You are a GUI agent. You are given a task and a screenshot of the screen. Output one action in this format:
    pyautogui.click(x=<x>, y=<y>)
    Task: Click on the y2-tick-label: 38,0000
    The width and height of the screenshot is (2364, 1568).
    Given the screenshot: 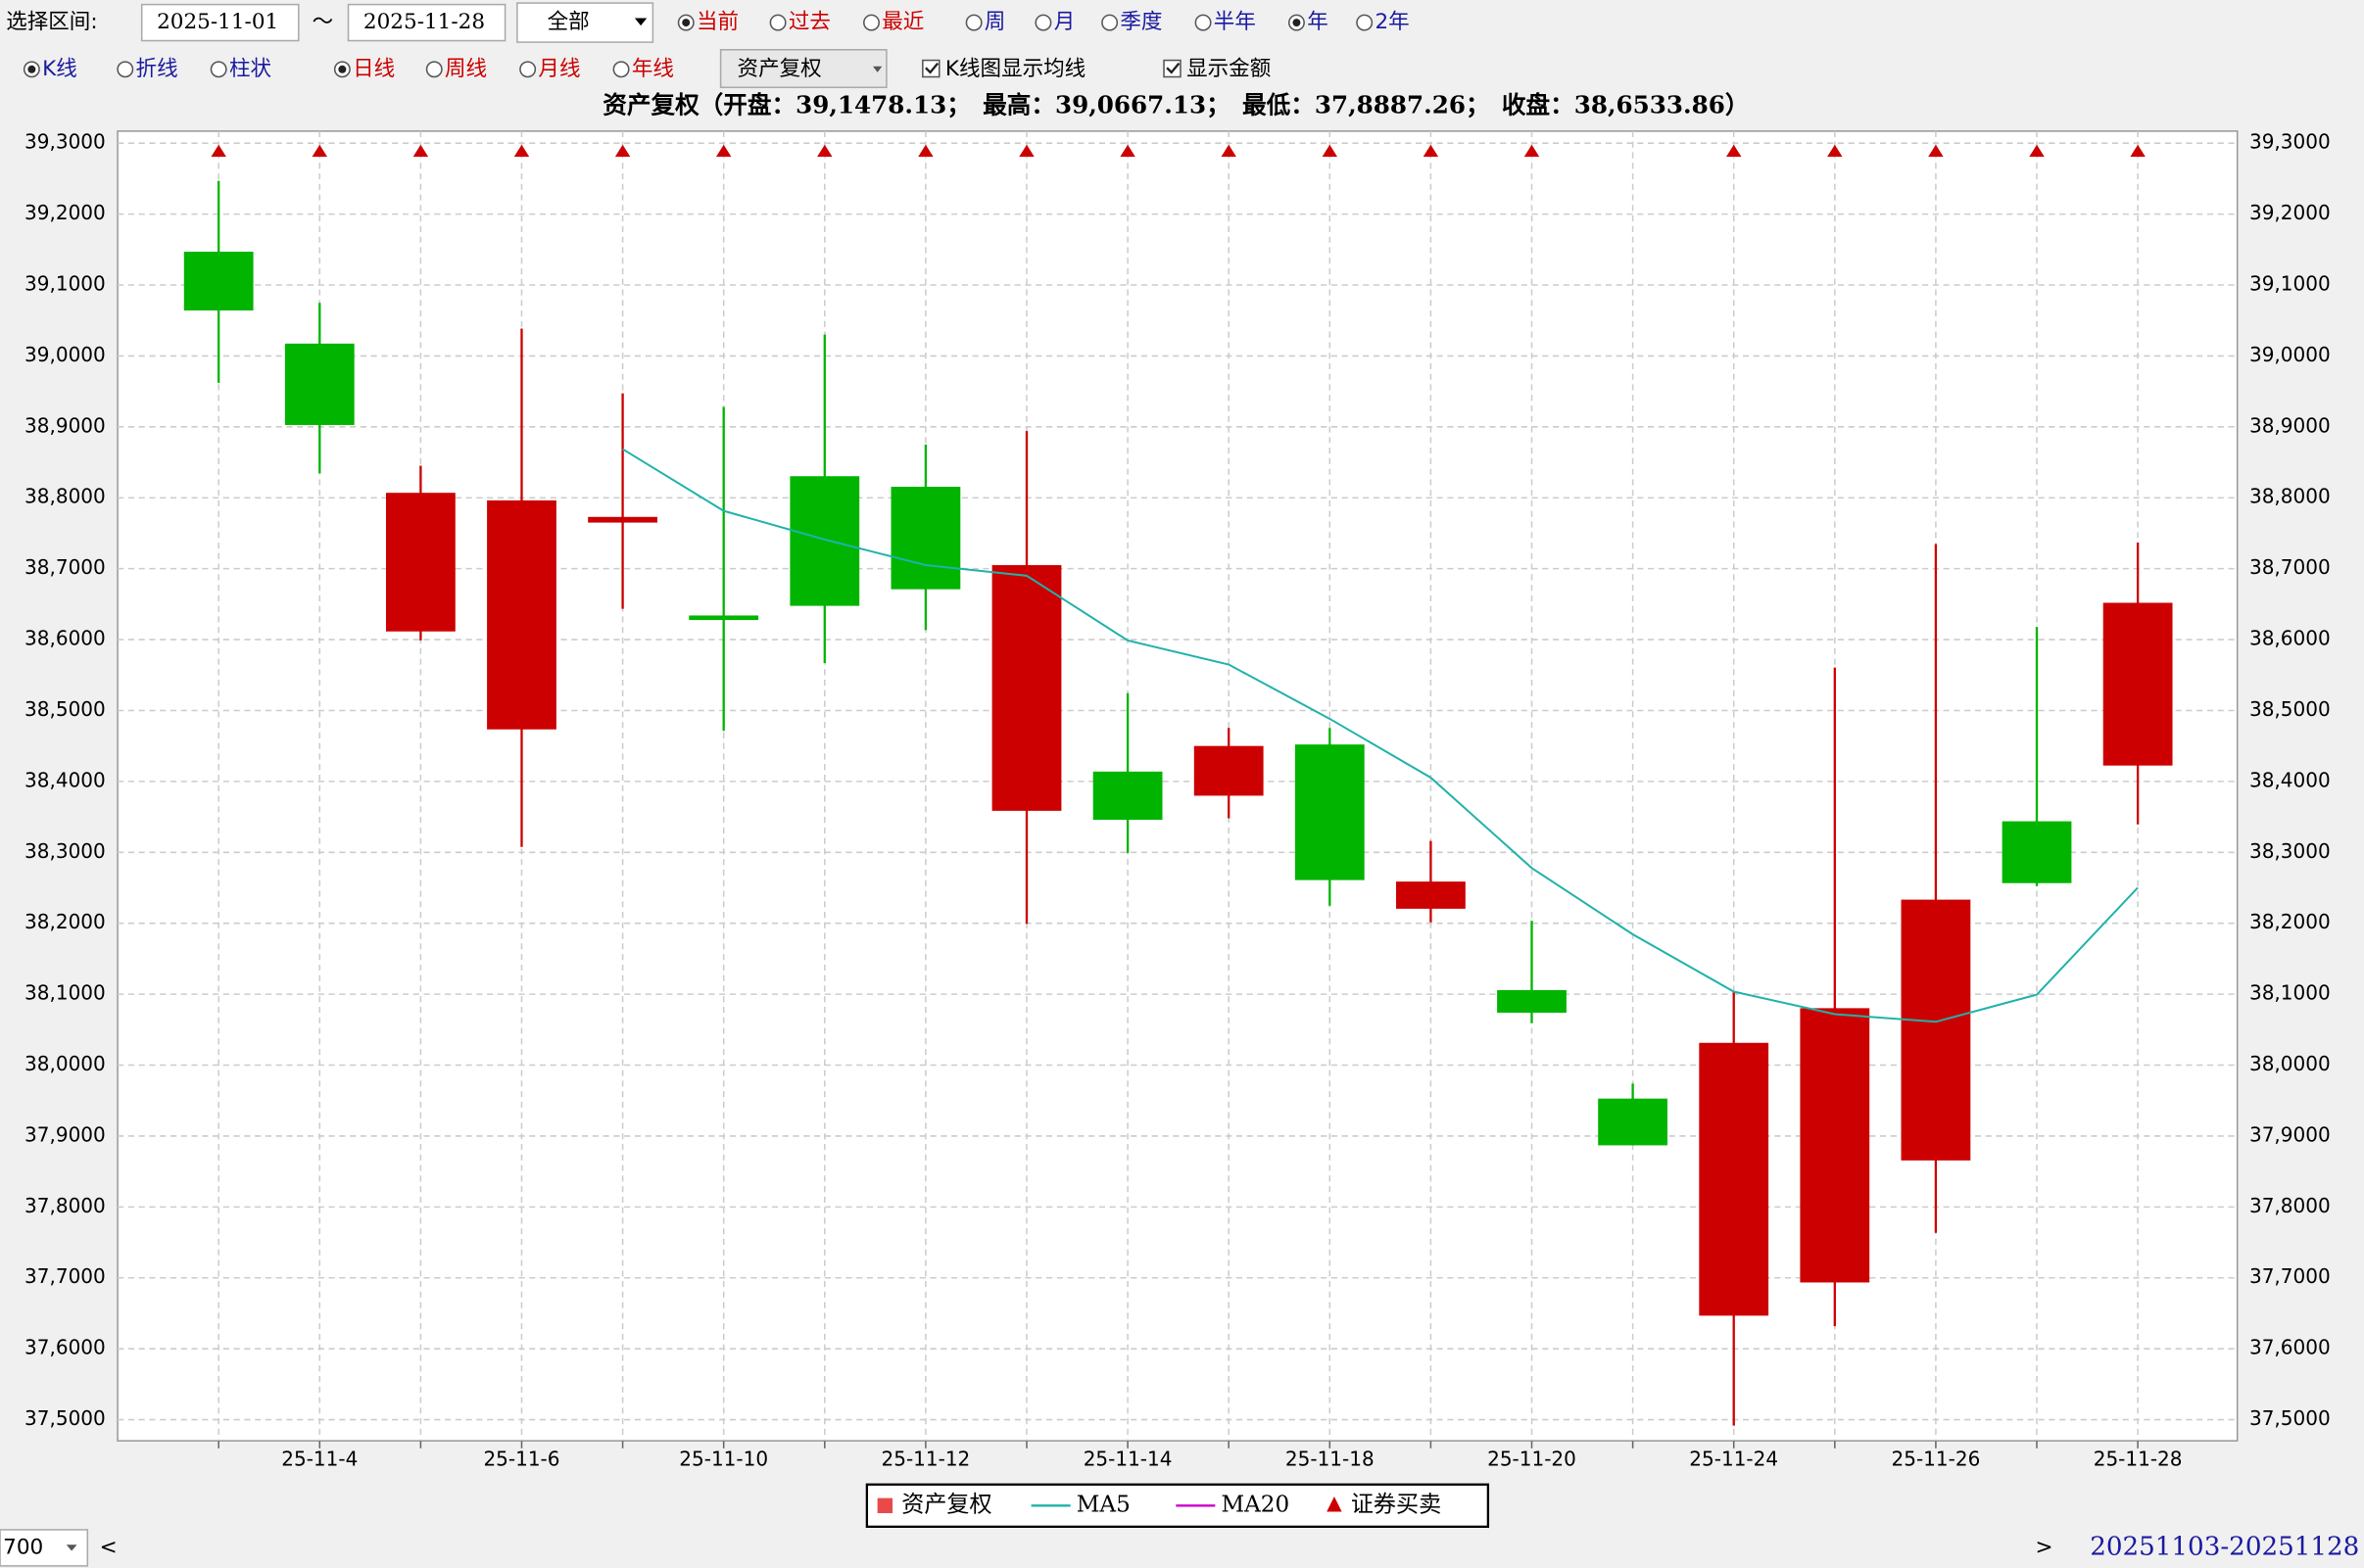 What is the action you would take?
    pyautogui.click(x=2290, y=1063)
    